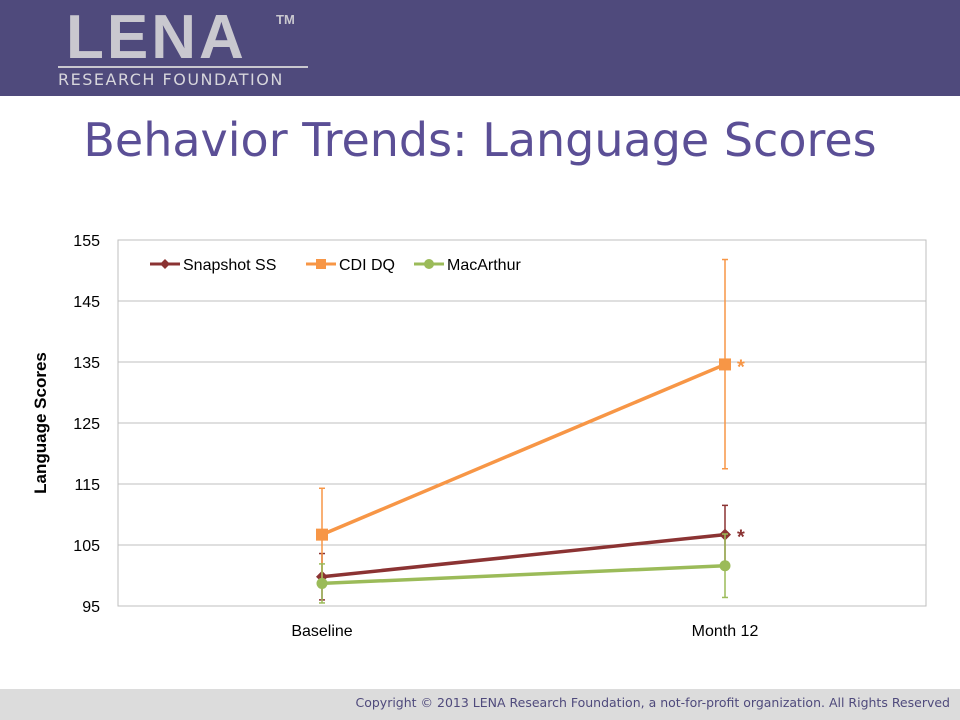 Image resolution: width=960 pixels, height=720 pixels. Describe the element at coordinates (156, 37) in the screenshot. I see `lena-logo: LENA` at that location.